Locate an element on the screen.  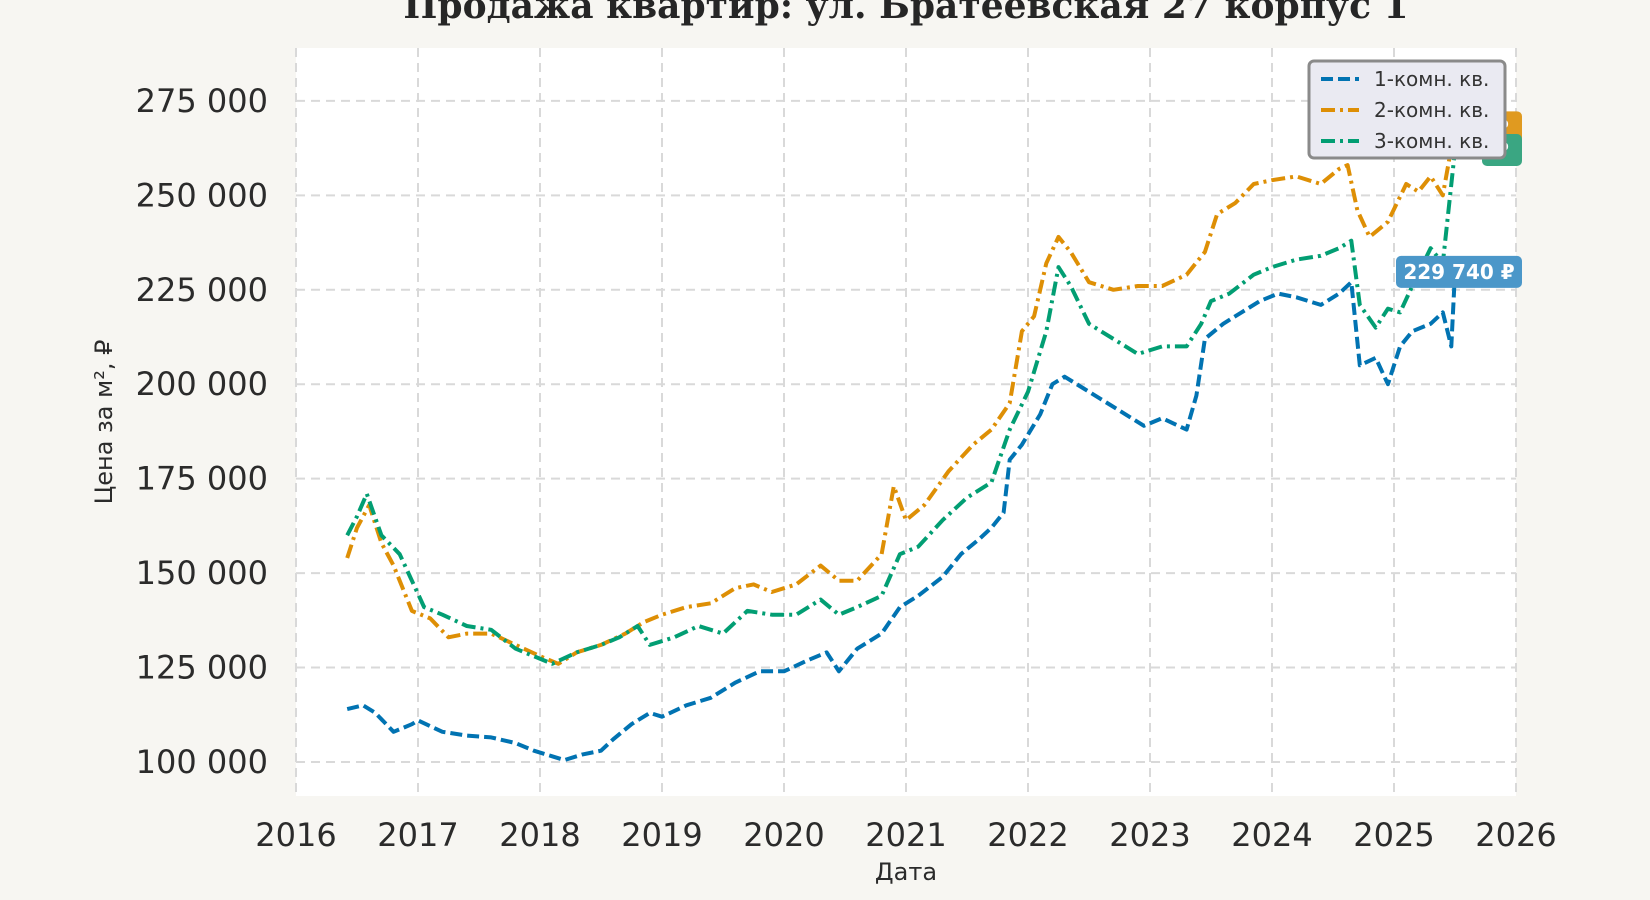
legend-label: 2-комн. кв. is located at coordinates (1431, 110).